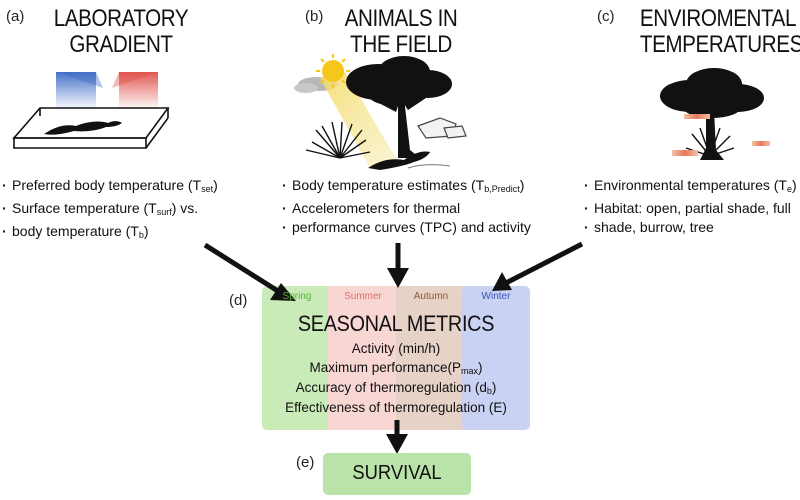 This screenshot has width=800, height=500. Describe the element at coordinates (297, 358) in the screenshot. I see `season-column-spring` at that location.